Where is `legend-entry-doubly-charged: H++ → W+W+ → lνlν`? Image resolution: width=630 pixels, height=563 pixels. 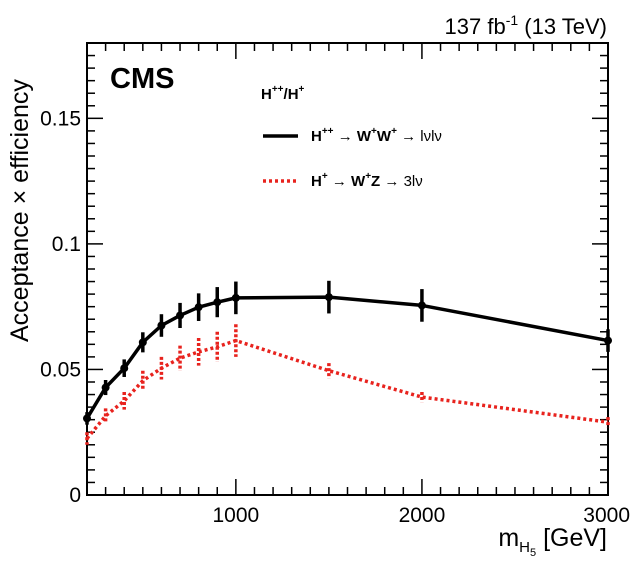 legend-entry-doubly-charged: H++ → W+W+ → lνlν is located at coordinates (376, 135).